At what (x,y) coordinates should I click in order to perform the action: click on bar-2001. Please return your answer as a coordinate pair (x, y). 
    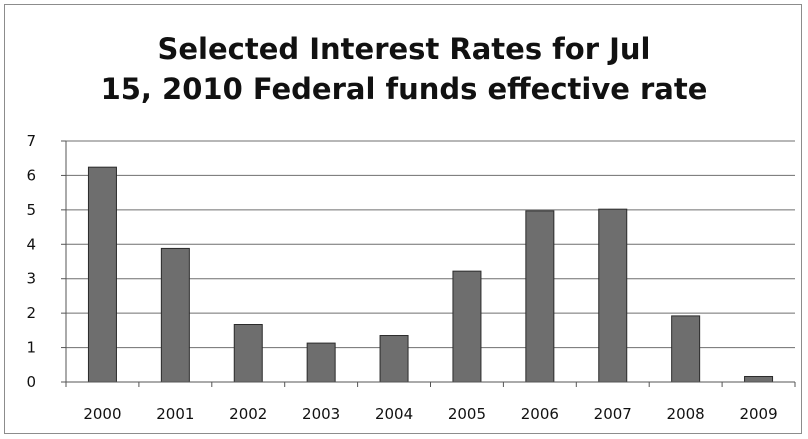
    Looking at the image, I should click on (175, 315).